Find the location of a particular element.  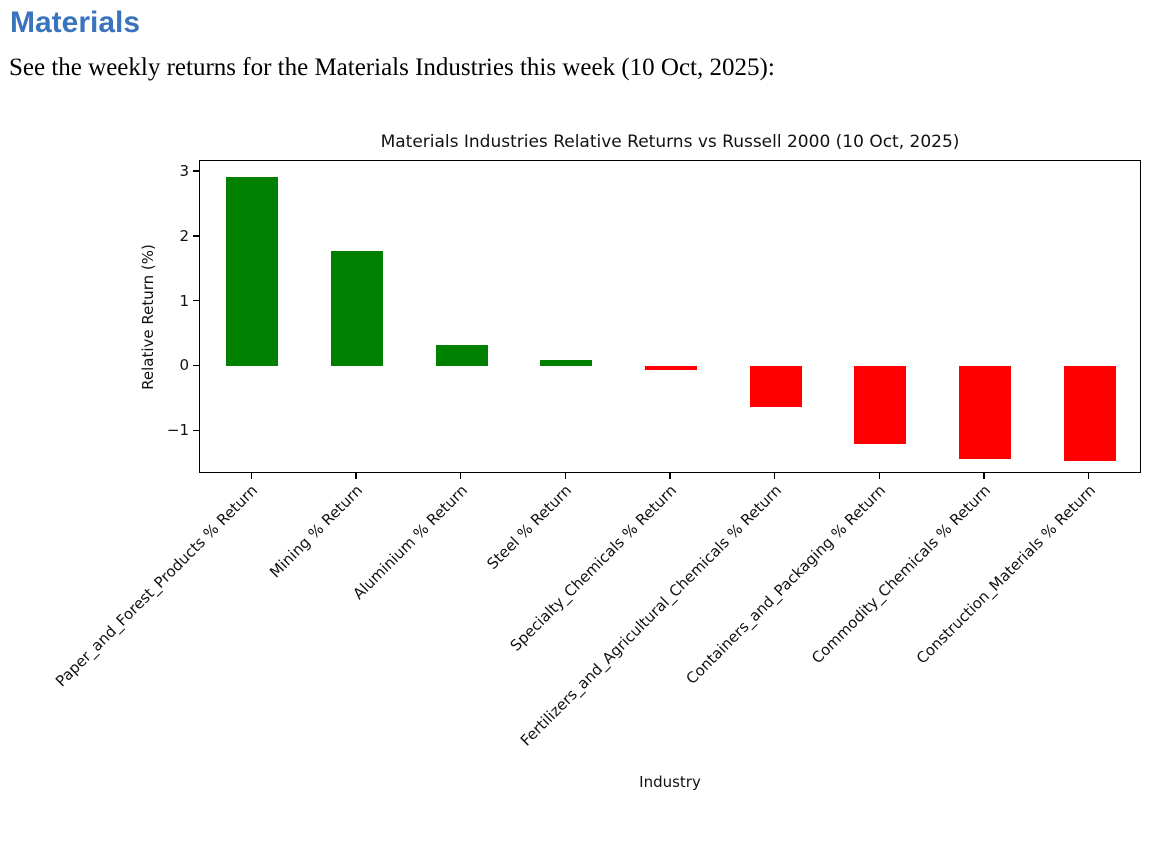

x-tick-label: Construction_Materials % Return is located at coordinates (1005, 574).